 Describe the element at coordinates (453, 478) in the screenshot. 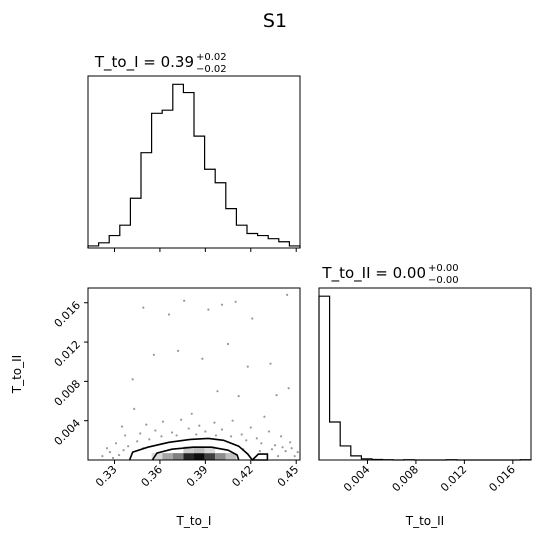

I see `histogram-t-to-ii-x-tick-label: 0.012` at that location.